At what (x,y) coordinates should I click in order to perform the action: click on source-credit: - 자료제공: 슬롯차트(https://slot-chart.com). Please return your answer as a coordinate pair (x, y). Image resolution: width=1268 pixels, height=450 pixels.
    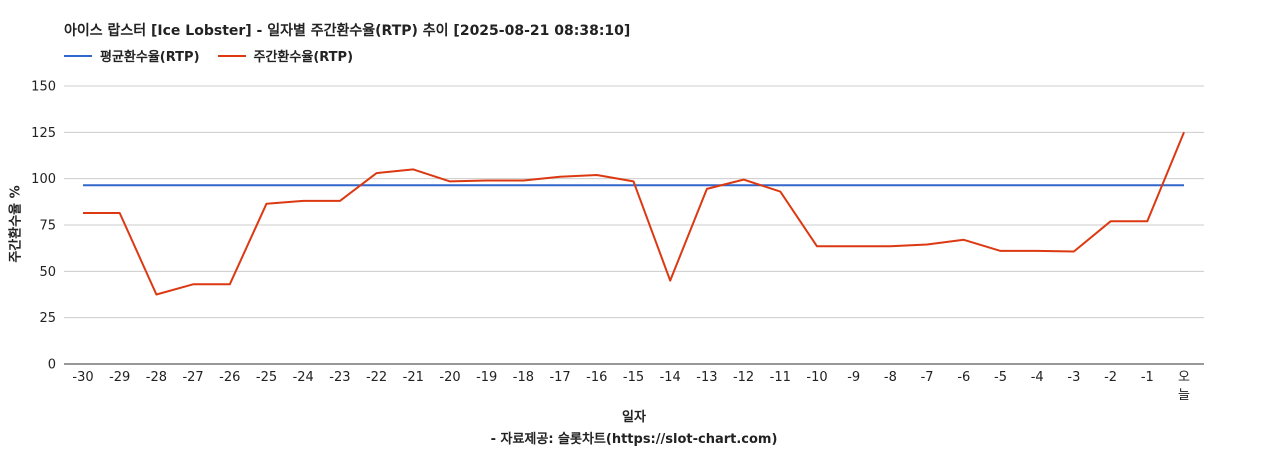
    Looking at the image, I should click on (634, 439).